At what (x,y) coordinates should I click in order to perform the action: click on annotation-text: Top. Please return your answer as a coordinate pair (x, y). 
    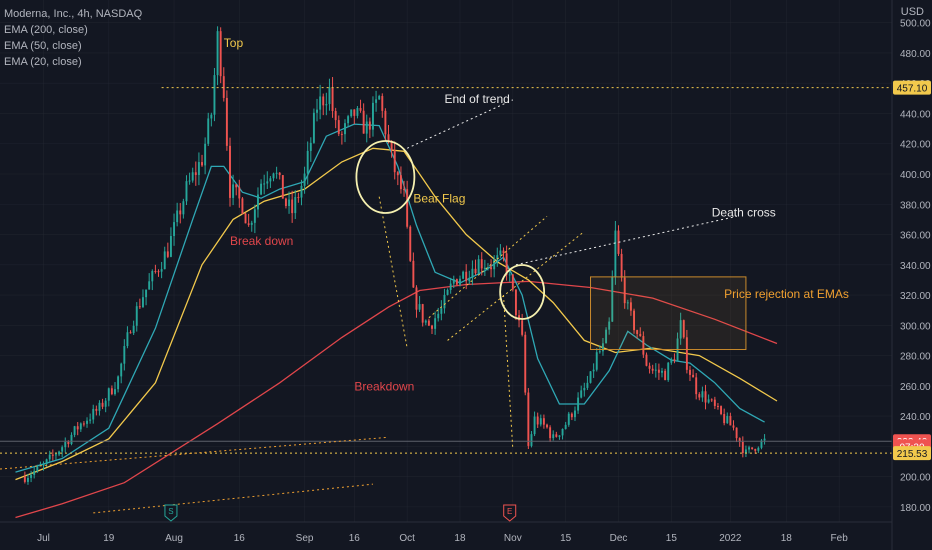
    Looking at the image, I should click on (234, 43).